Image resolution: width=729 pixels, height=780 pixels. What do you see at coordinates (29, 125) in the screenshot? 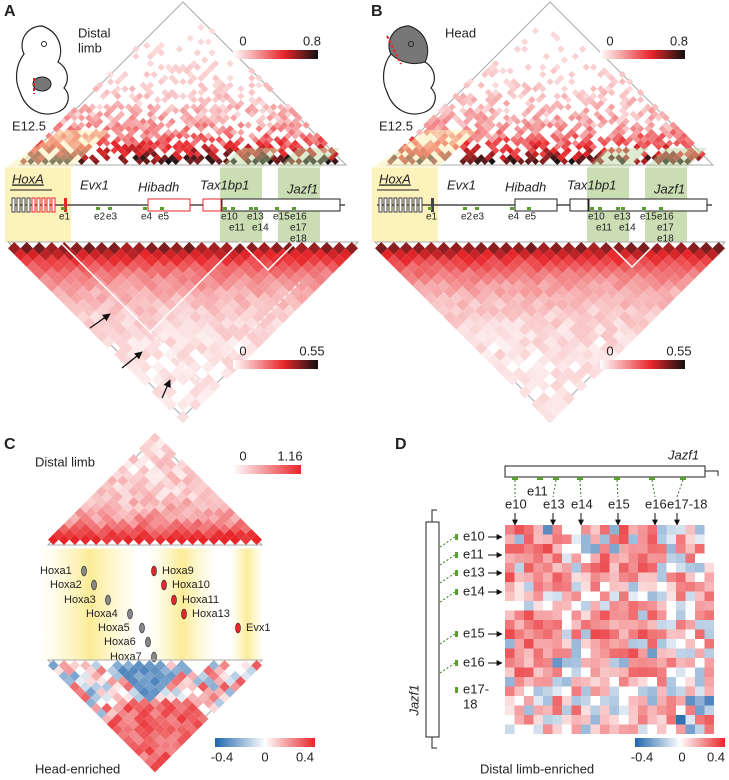
I see `label: E12.5` at bounding box center [29, 125].